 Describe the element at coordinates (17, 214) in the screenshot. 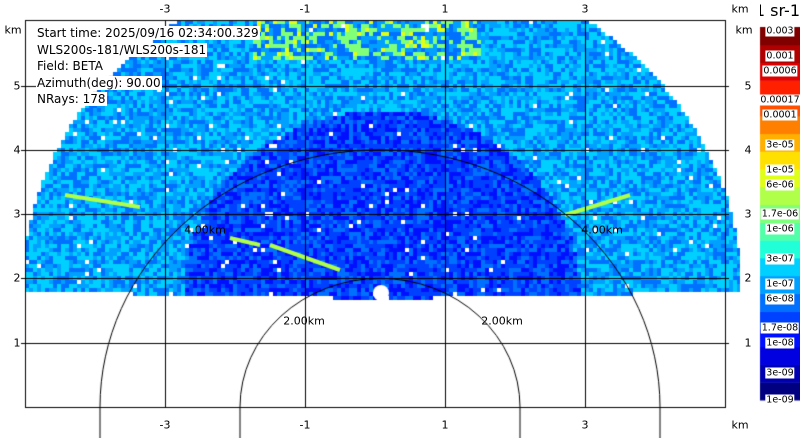

I see `y-tick-left: 3` at that location.